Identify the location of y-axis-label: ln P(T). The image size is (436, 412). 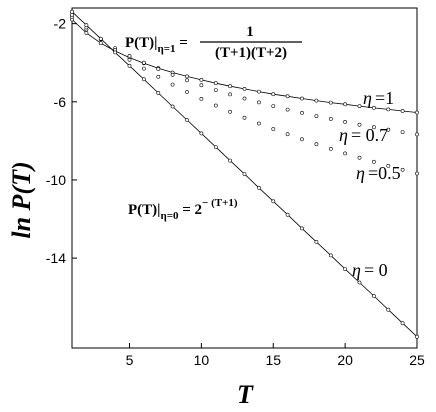
(21, 199).